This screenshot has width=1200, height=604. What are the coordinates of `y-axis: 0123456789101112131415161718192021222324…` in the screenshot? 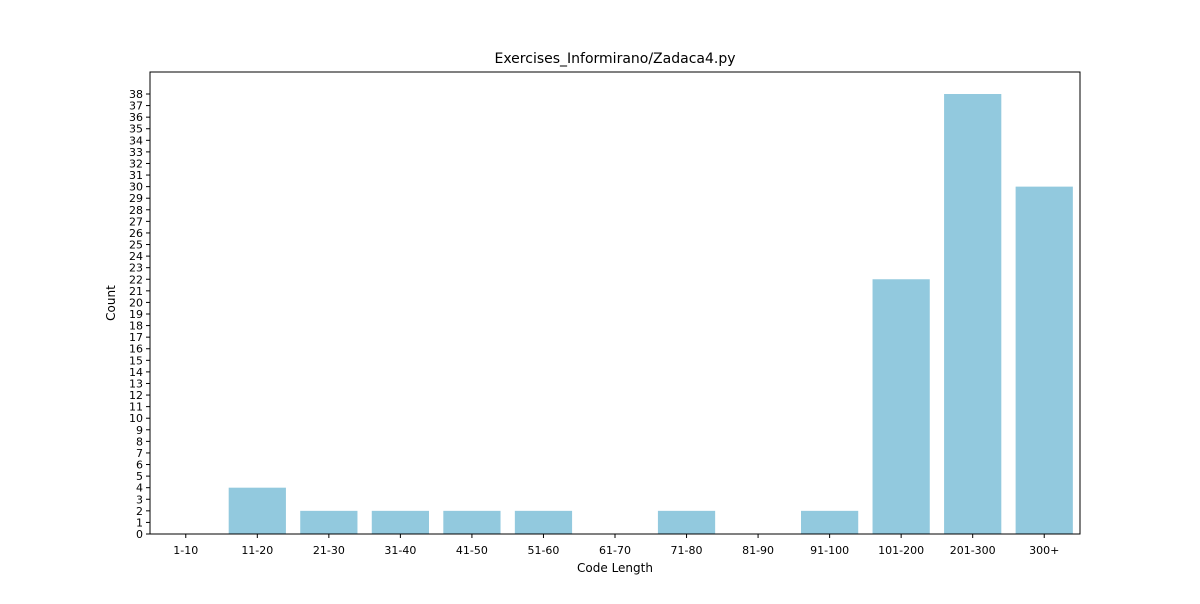 It's located at (139, 314).